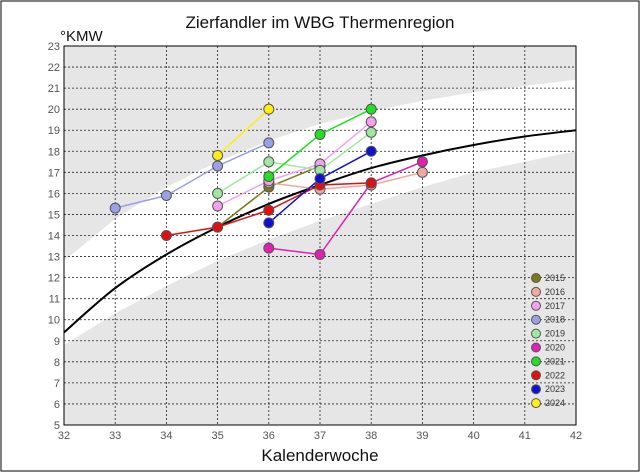  What do you see at coordinates (576, 436) in the screenshot?
I see `x-tick-label: 42` at bounding box center [576, 436].